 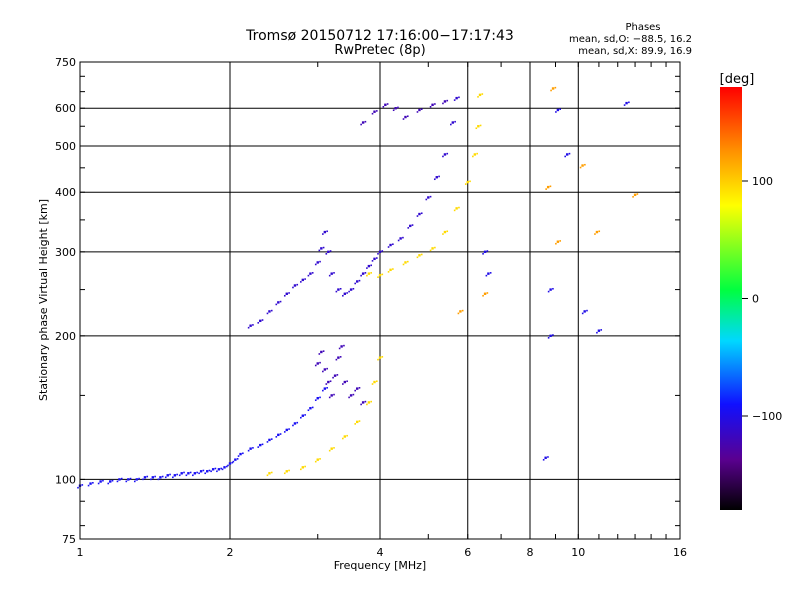 What do you see at coordinates (380, 552) in the screenshot?
I see `x-tick-label: 4` at bounding box center [380, 552].